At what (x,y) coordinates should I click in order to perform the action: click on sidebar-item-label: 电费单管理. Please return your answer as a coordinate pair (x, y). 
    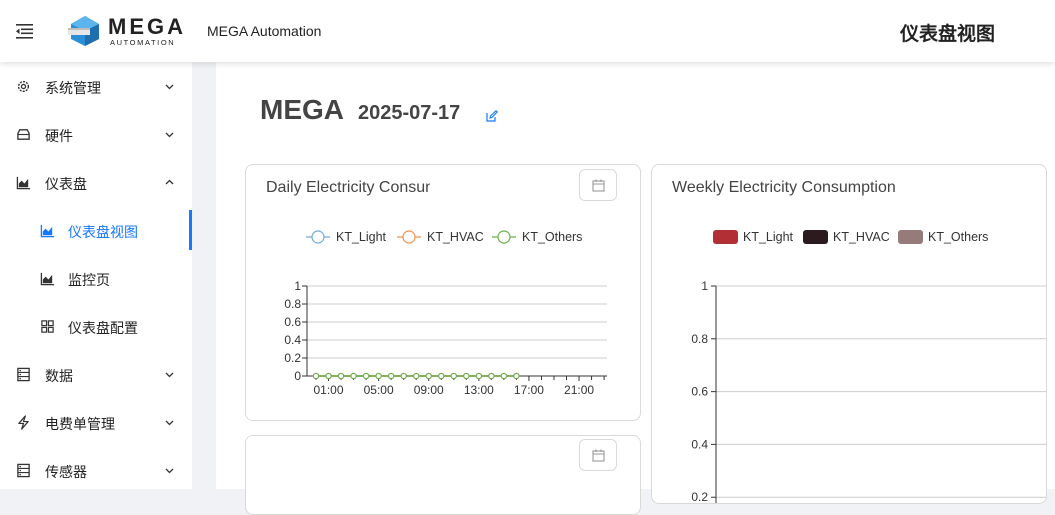
    Looking at the image, I should click on (80, 424).